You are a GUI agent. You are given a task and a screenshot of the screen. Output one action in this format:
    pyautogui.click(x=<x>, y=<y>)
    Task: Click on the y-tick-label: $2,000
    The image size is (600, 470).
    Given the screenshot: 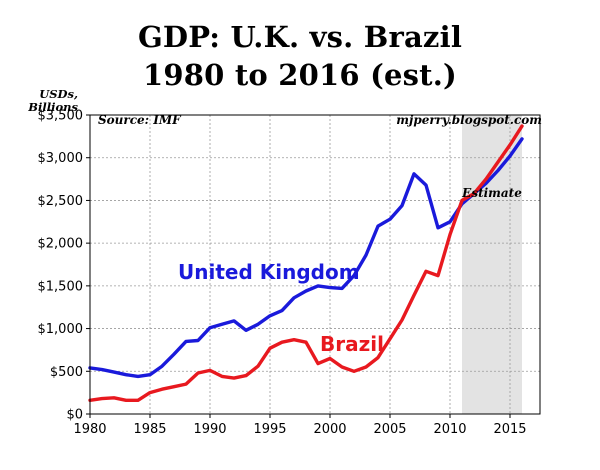 What is the action you would take?
    pyautogui.click(x=61, y=244)
    